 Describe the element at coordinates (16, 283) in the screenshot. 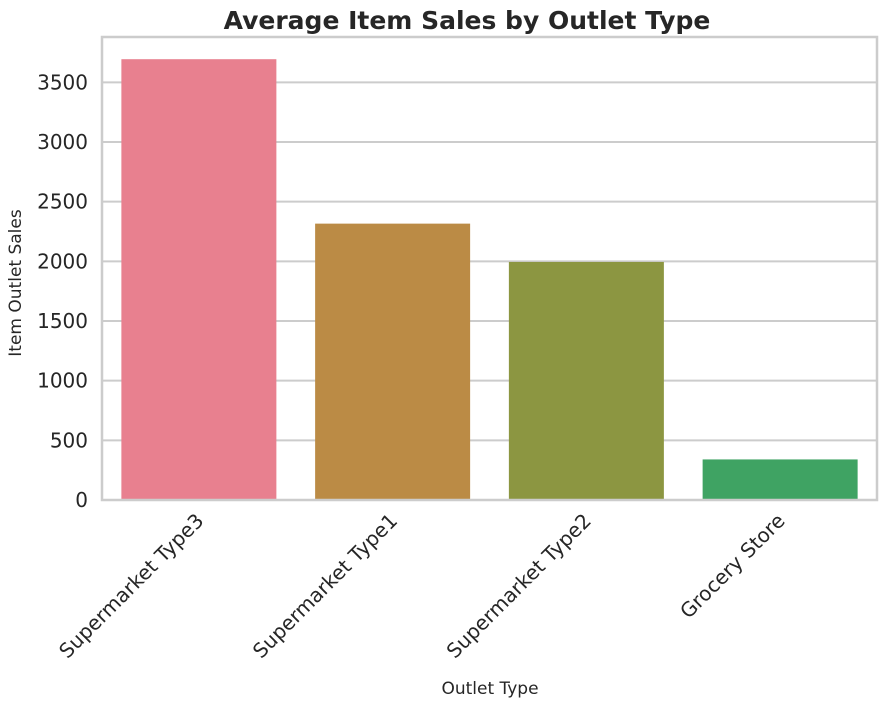

I see `y-axis-label: Item Outlet Sales` at that location.